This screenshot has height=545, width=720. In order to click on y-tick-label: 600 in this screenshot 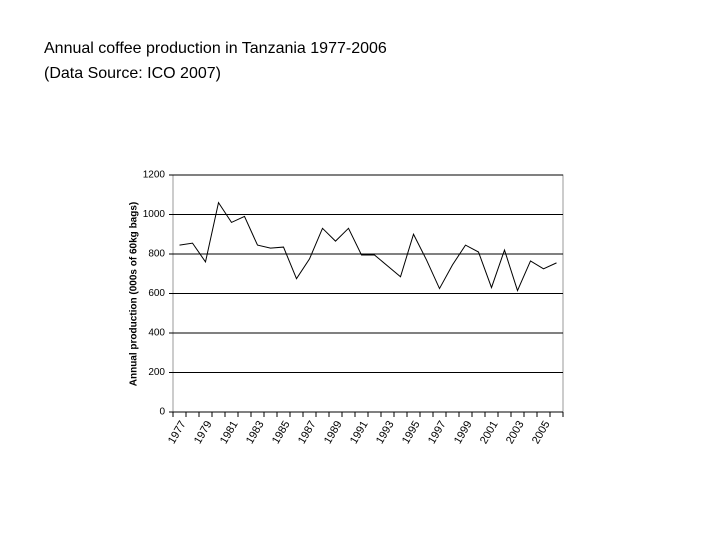, I will do `click(156, 293)`.